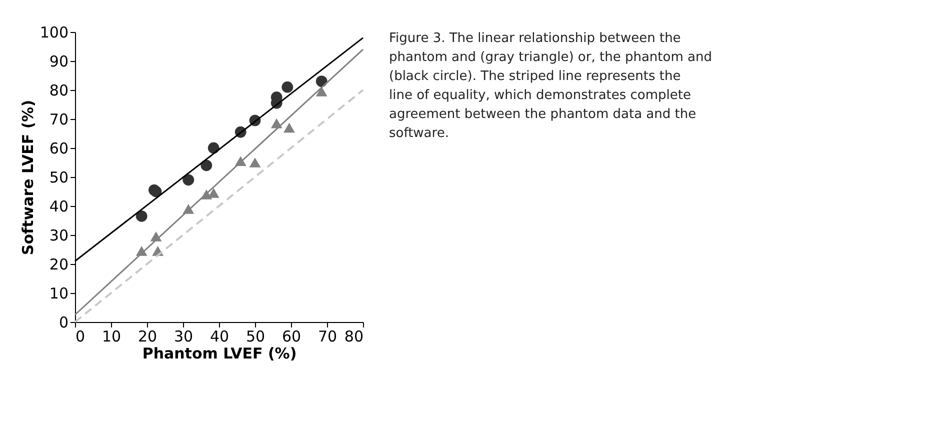 The image size is (946, 429). I want to click on y-tick-label: 90, so click(58, 61).